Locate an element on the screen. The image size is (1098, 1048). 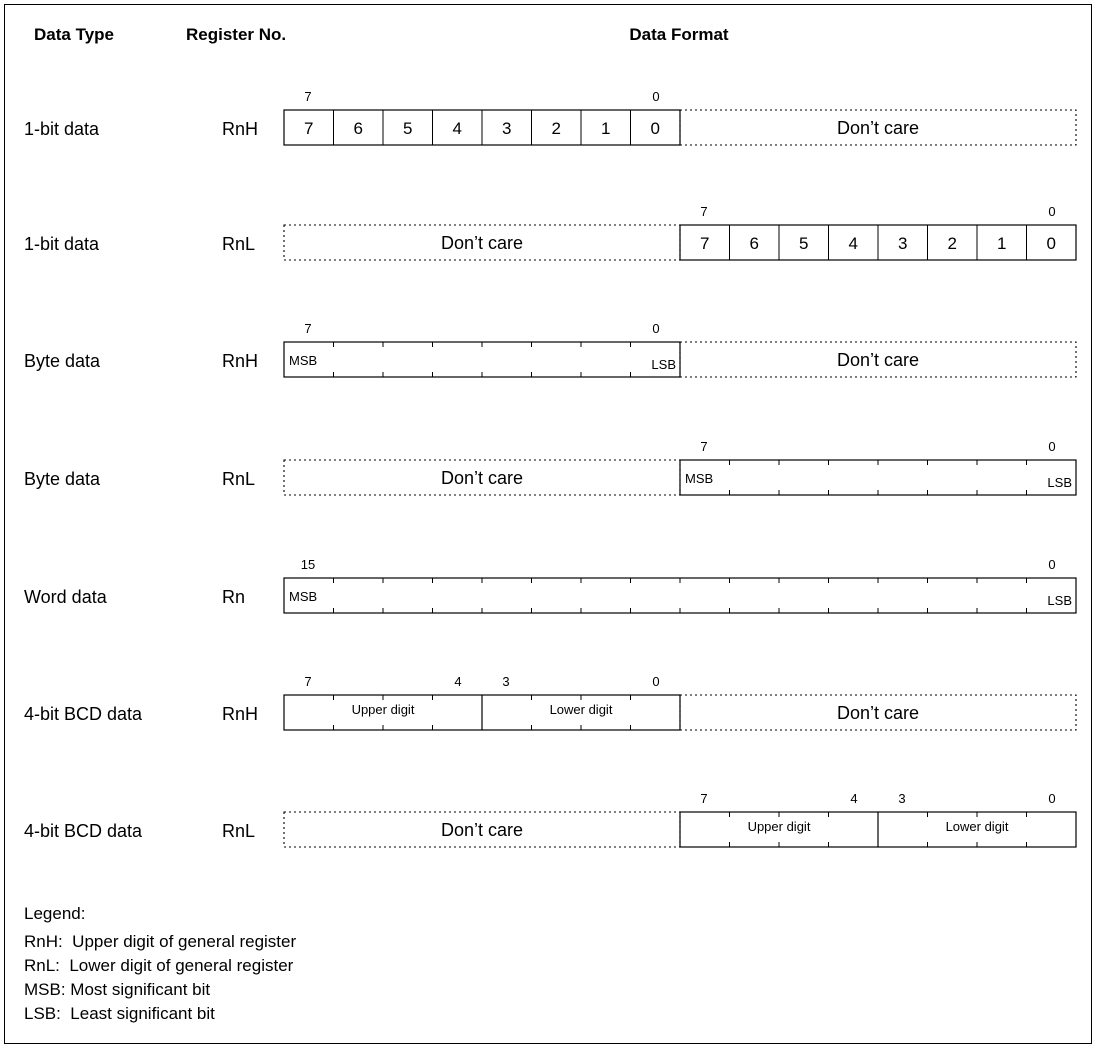
legend-item: LSB: Least significant bit is located at coordinates (119, 1013).